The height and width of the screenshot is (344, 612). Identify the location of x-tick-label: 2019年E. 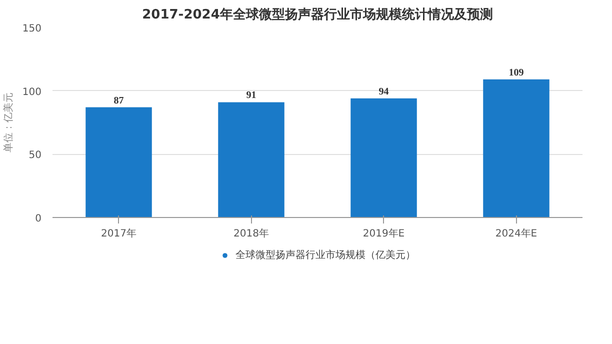
(383, 234).